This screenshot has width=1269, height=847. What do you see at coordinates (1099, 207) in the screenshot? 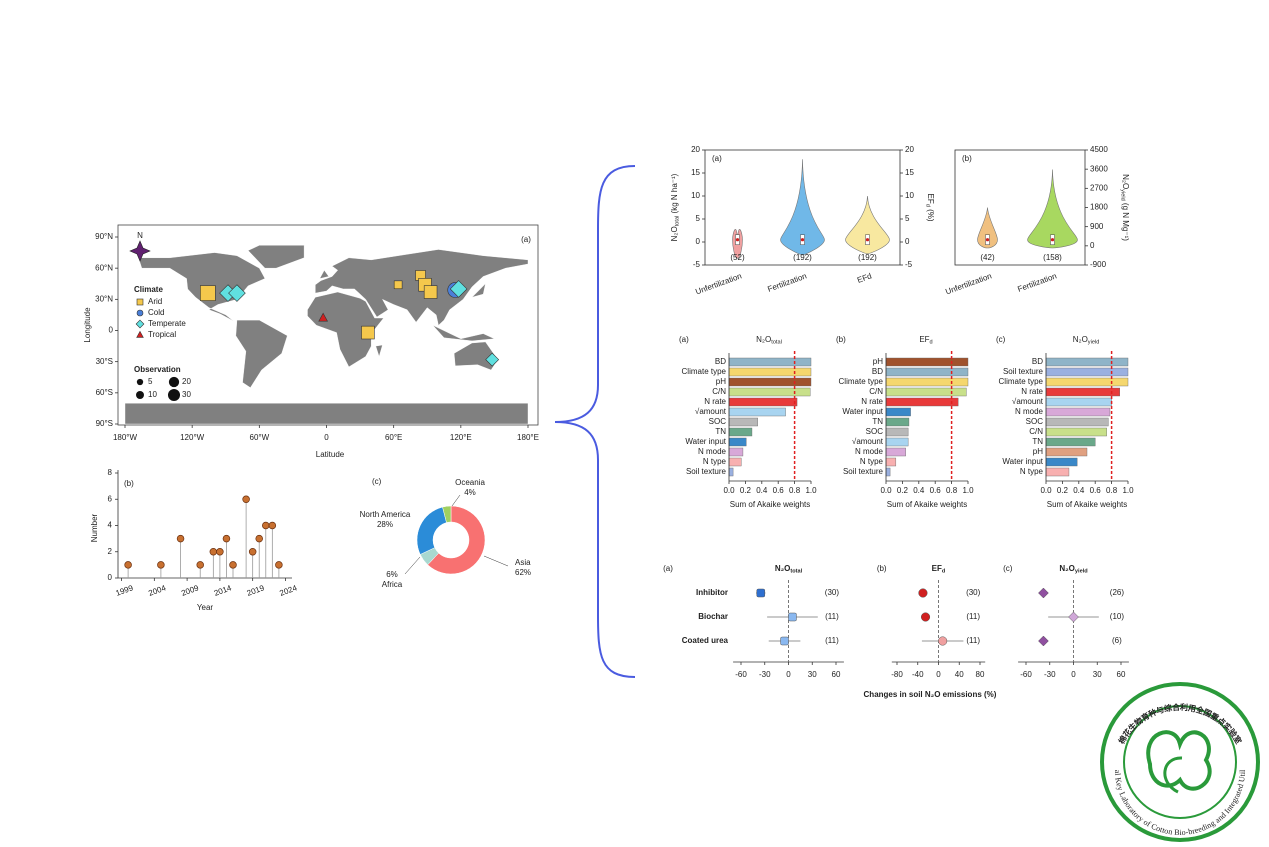
I see `y-tick-label: 1800` at bounding box center [1099, 207].